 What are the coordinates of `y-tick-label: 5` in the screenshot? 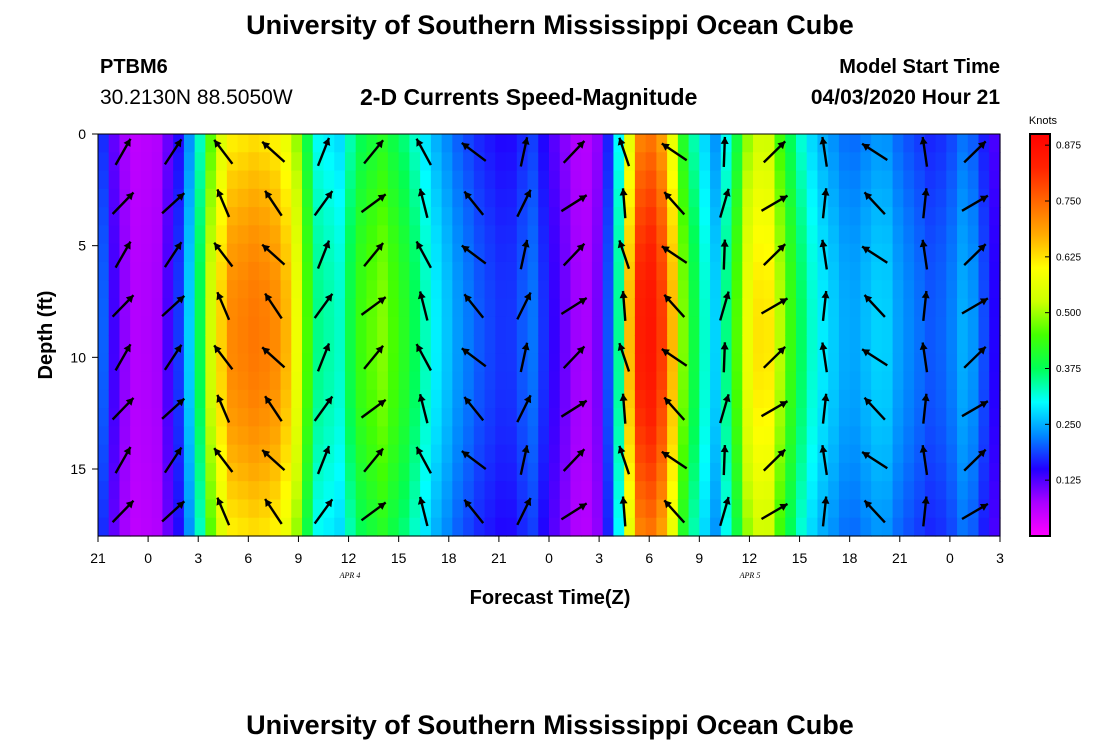 It's located at (82, 246).